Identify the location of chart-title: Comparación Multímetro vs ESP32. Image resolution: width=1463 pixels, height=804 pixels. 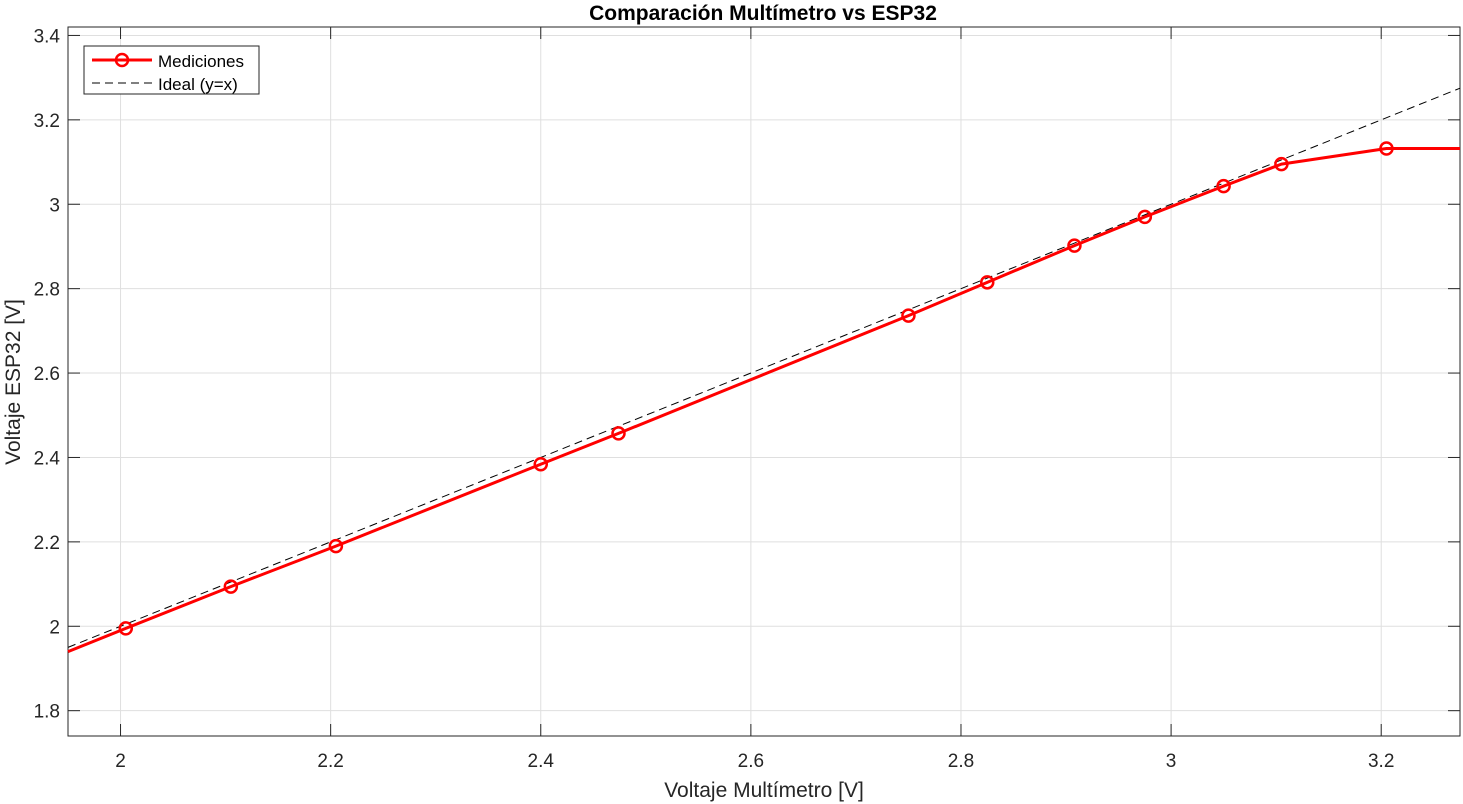
(763, 13).